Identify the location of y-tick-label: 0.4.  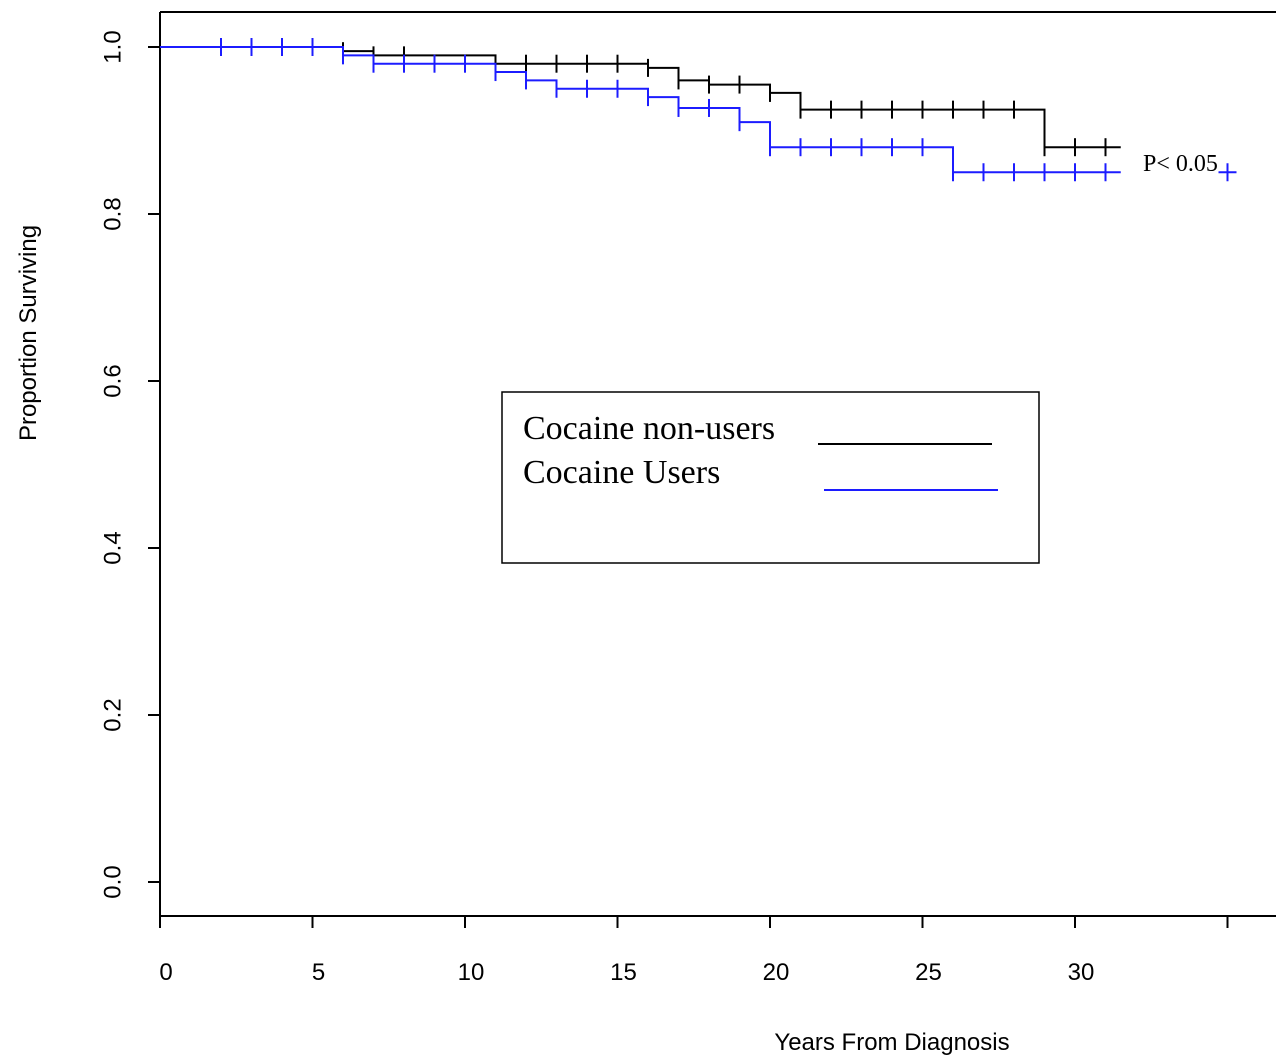
(112, 547).